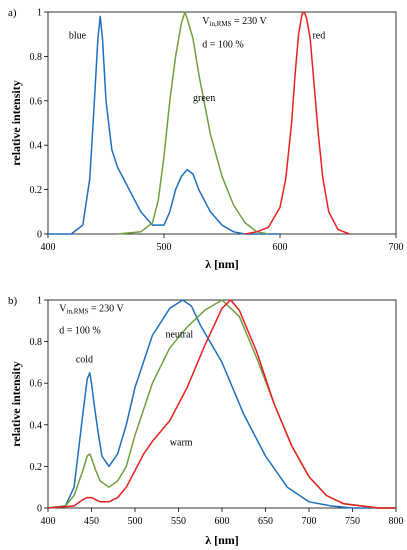 Image resolution: width=407 pixels, height=550 pixels. What do you see at coordinates (352, 521) in the screenshot?
I see `x-tick-label: 750` at bounding box center [352, 521].